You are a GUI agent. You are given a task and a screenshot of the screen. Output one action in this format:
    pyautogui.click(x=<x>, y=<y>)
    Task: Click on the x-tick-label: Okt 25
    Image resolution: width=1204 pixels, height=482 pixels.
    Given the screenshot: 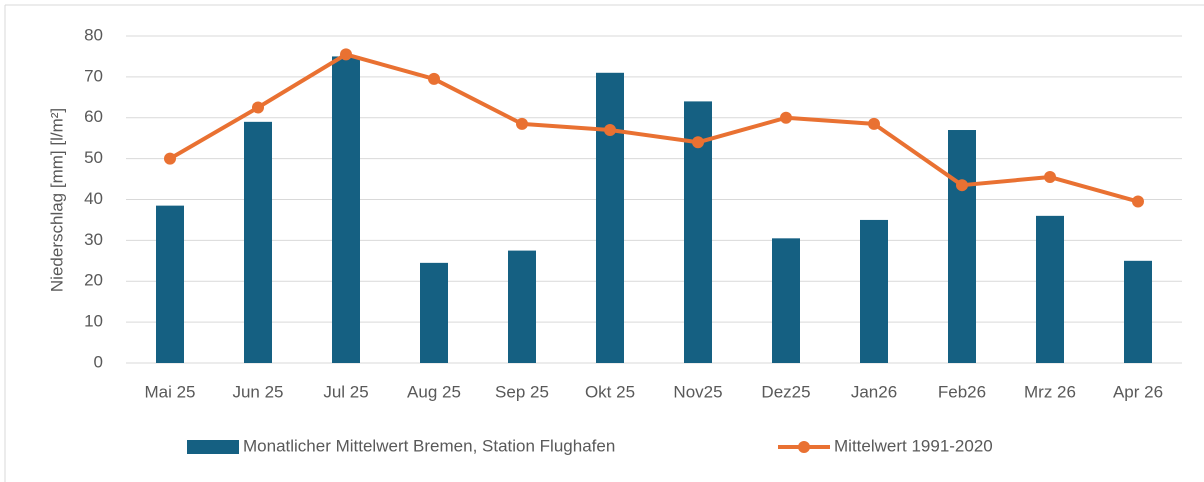 What is the action you would take?
    pyautogui.click(x=610, y=391)
    